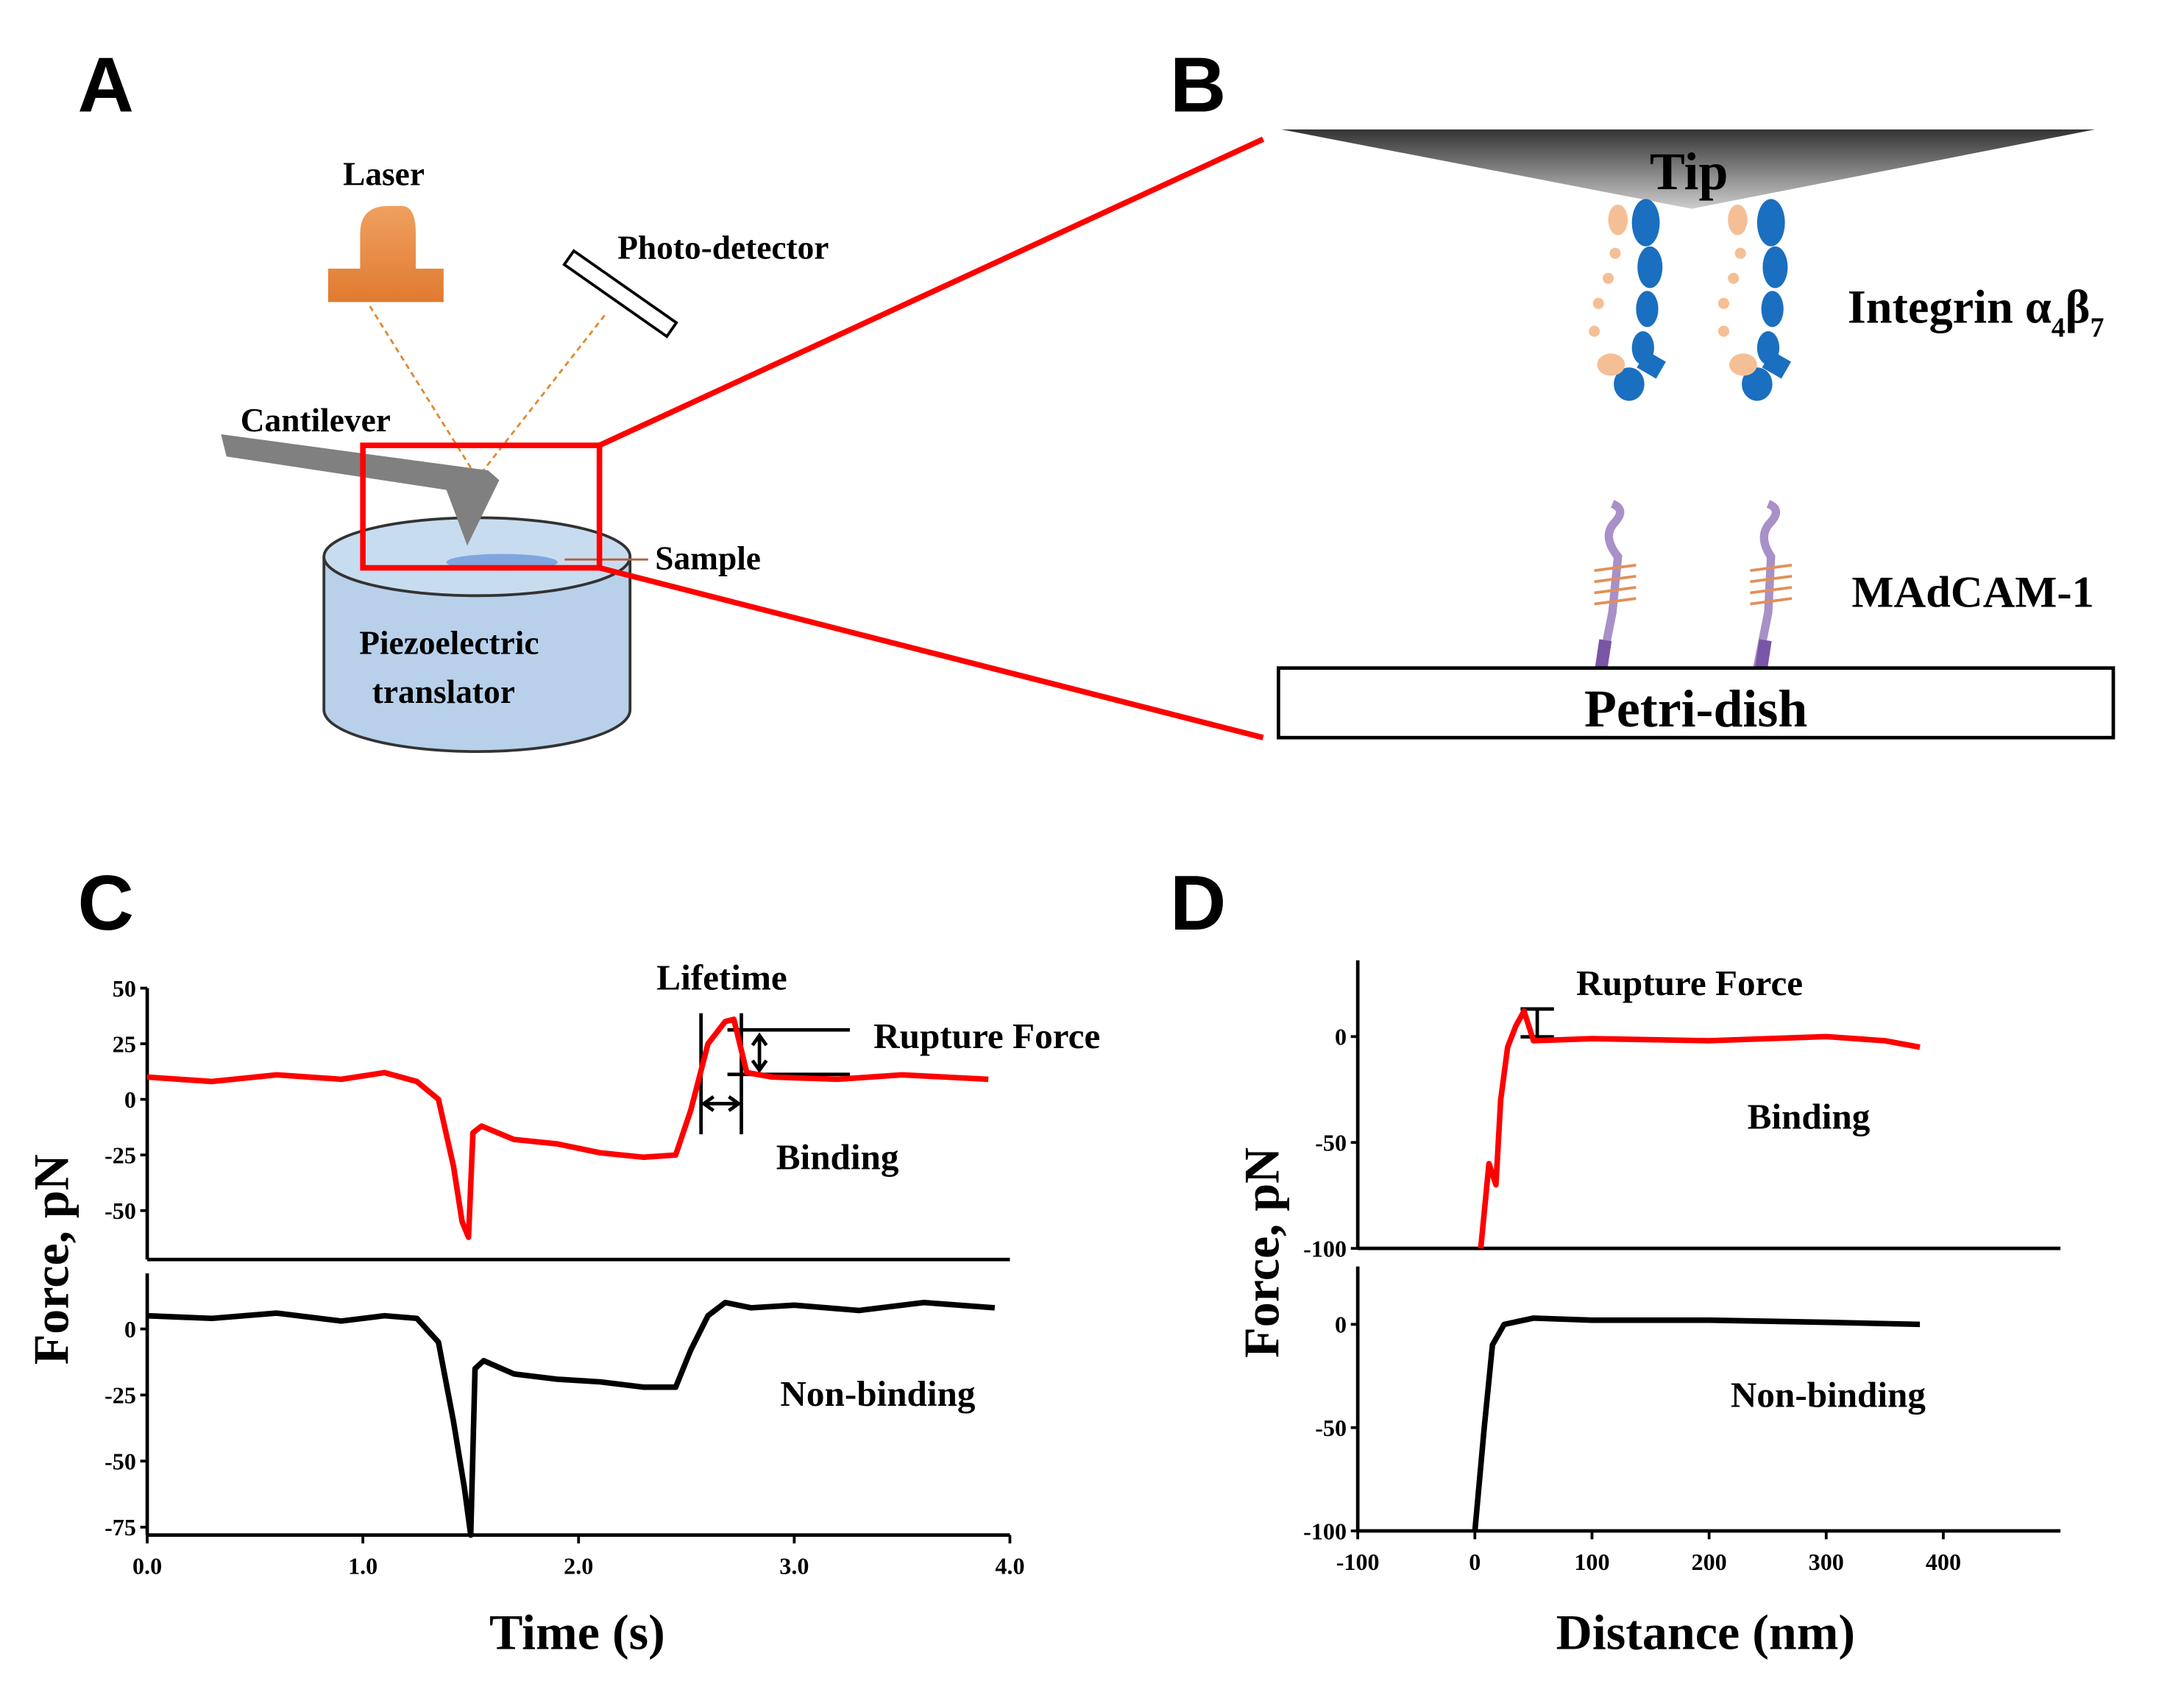 This screenshot has width=2184, height=1684. Describe the element at coordinates (794, 1566) in the screenshot. I see `x-tick-label: 3.0` at that location.